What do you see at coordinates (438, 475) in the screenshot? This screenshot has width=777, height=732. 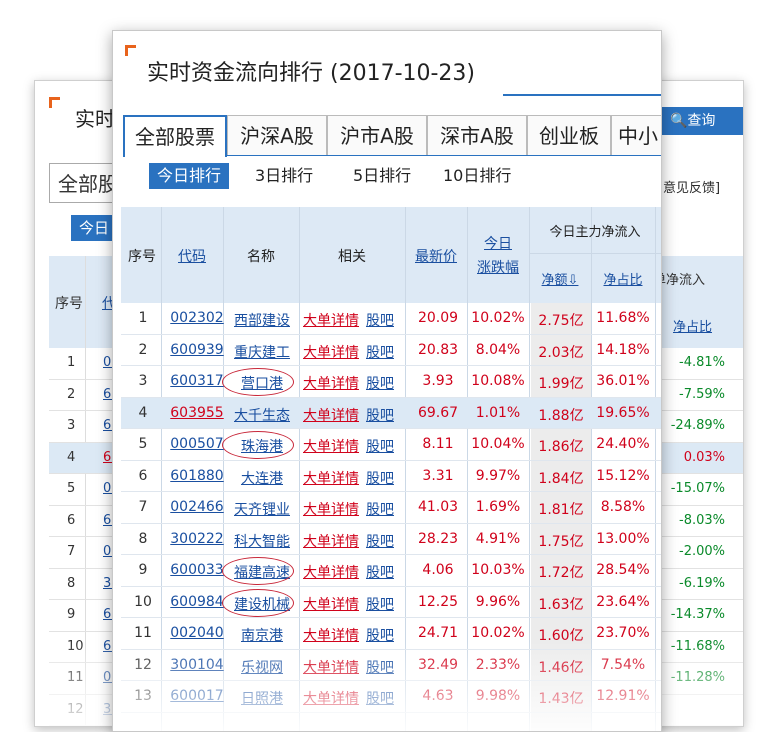 I see `row-price: 3.31` at bounding box center [438, 475].